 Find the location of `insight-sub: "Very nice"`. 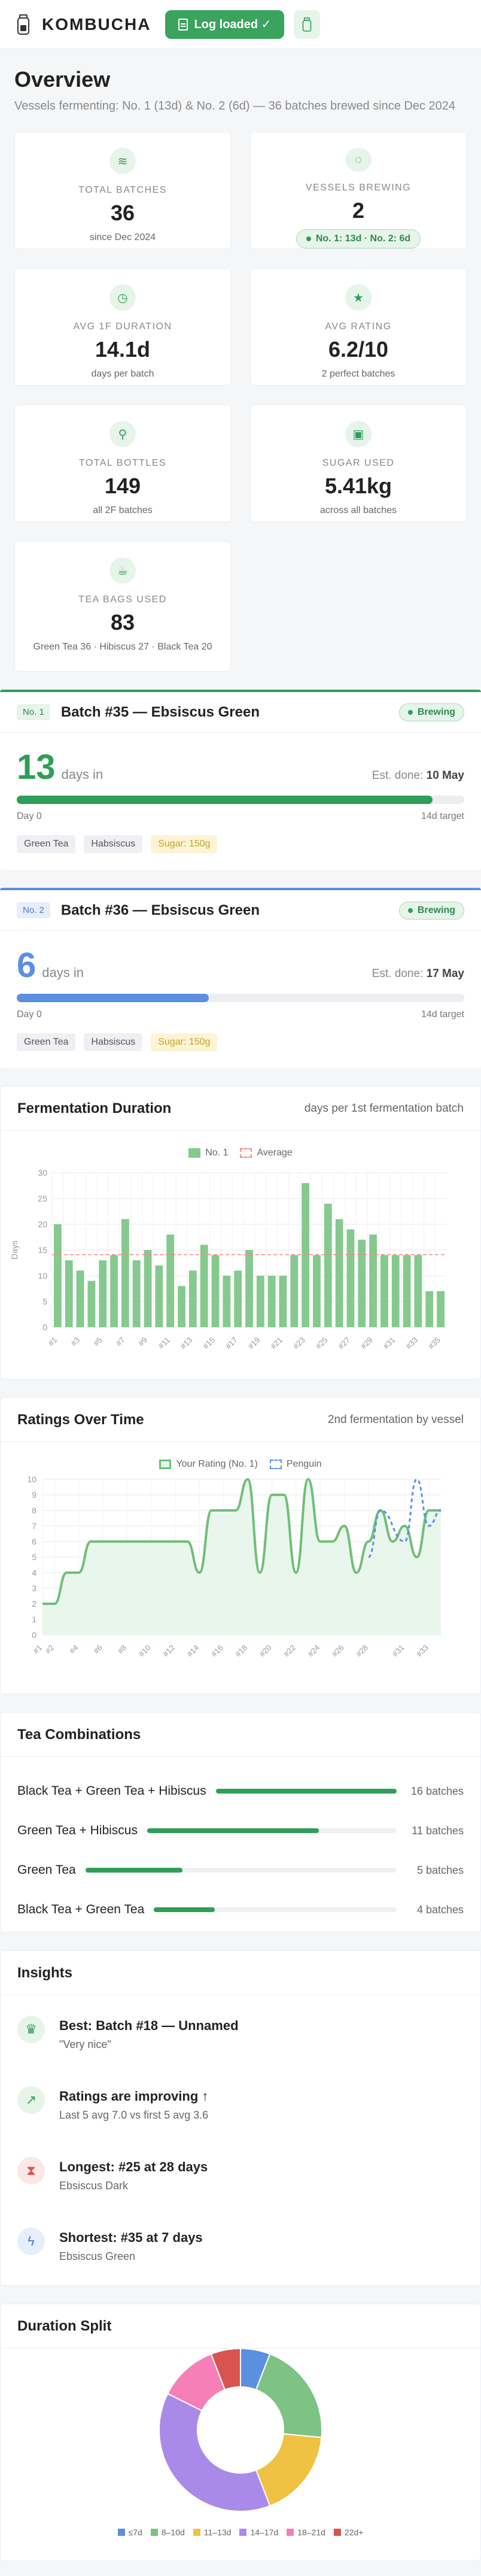

insight-sub: "Very nice" is located at coordinates (85, 2044).